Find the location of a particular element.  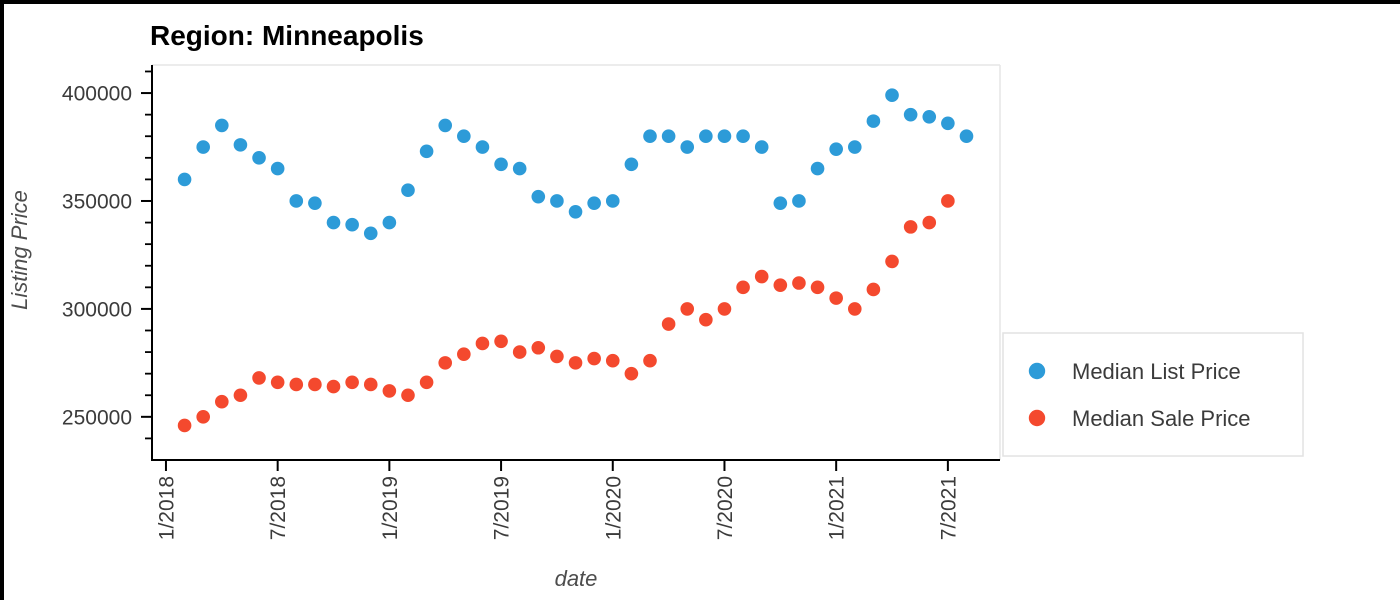

legend-marker-median-sale-price is located at coordinates (1037, 418).